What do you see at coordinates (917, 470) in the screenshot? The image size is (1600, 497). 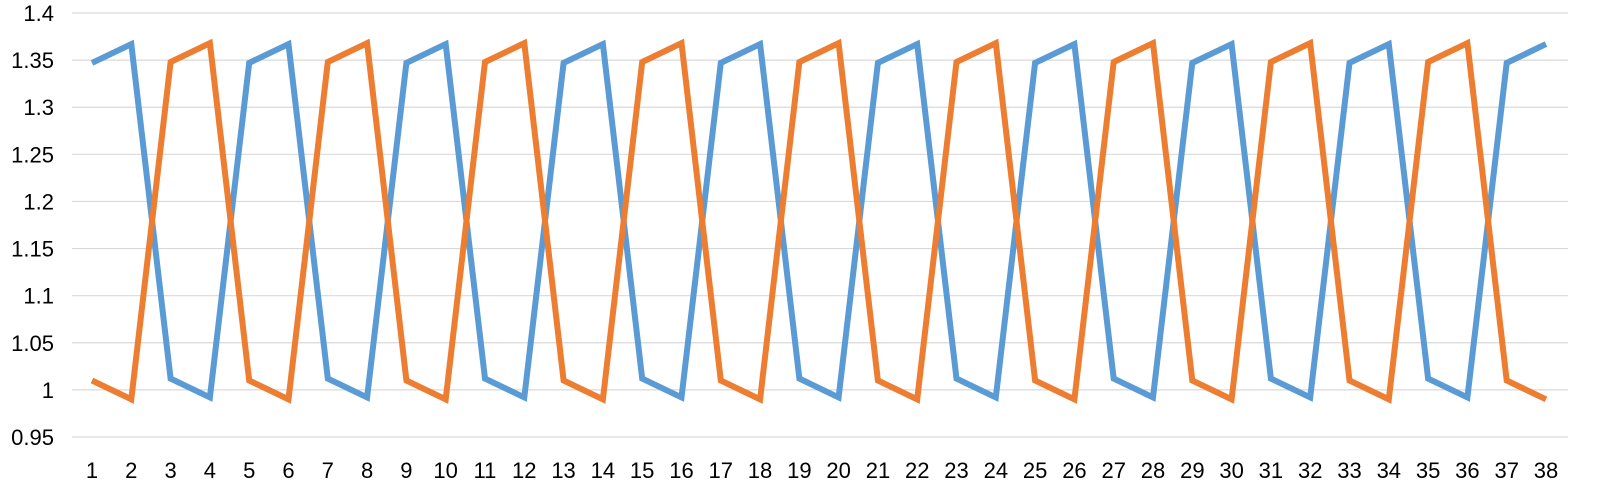 I see `x-tick-label: 22` at bounding box center [917, 470].